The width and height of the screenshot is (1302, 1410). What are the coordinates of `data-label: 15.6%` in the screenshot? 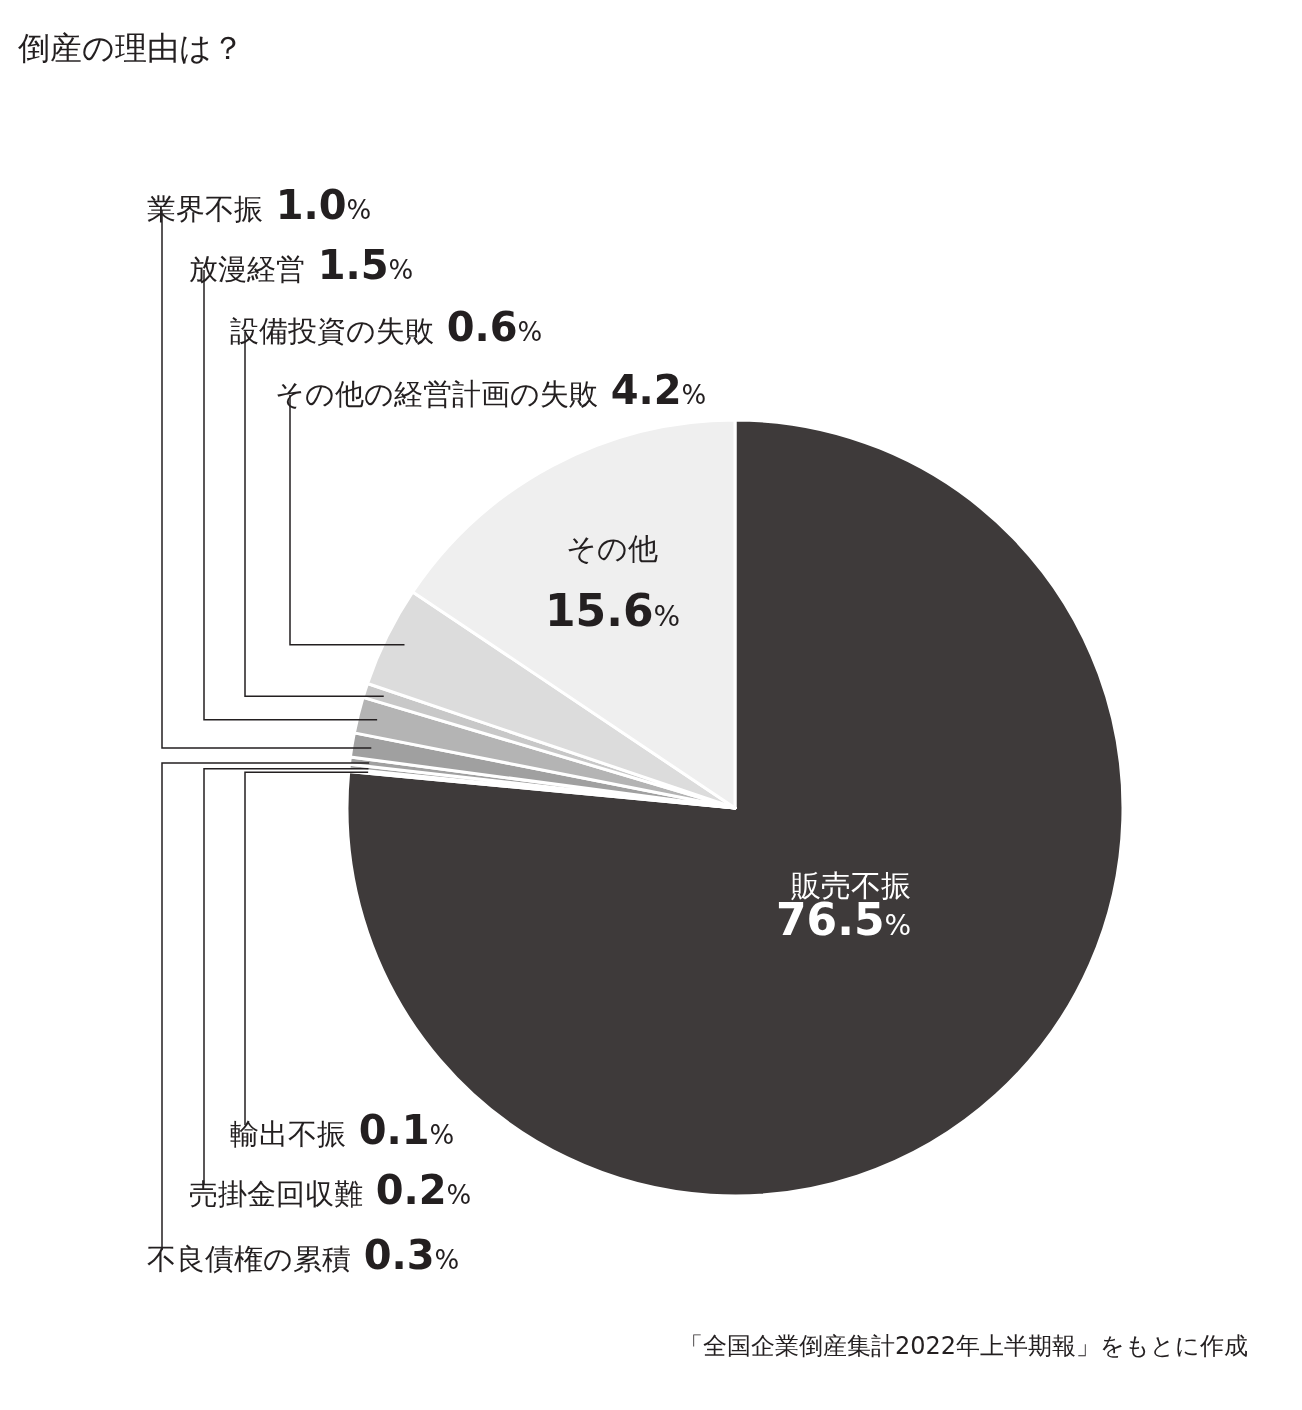 It's located at (613, 610).